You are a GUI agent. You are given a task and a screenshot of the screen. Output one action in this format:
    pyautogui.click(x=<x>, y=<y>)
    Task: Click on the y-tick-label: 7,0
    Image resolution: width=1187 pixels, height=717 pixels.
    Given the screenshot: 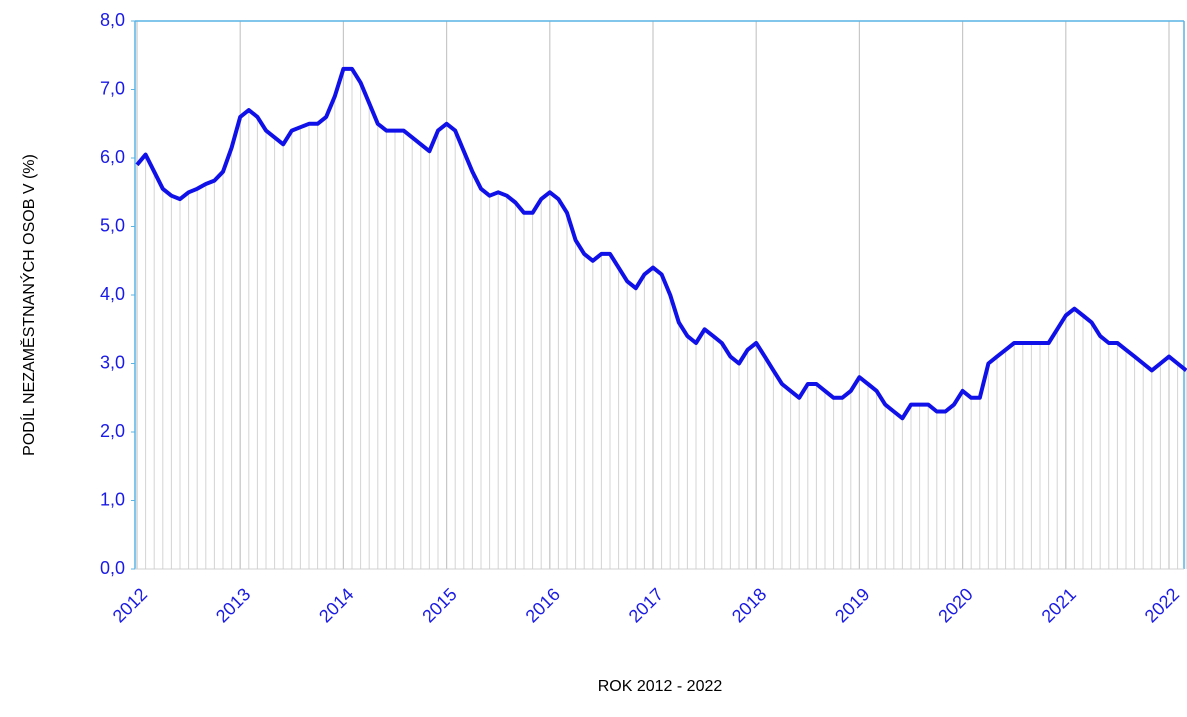 What is the action you would take?
    pyautogui.click(x=112, y=88)
    